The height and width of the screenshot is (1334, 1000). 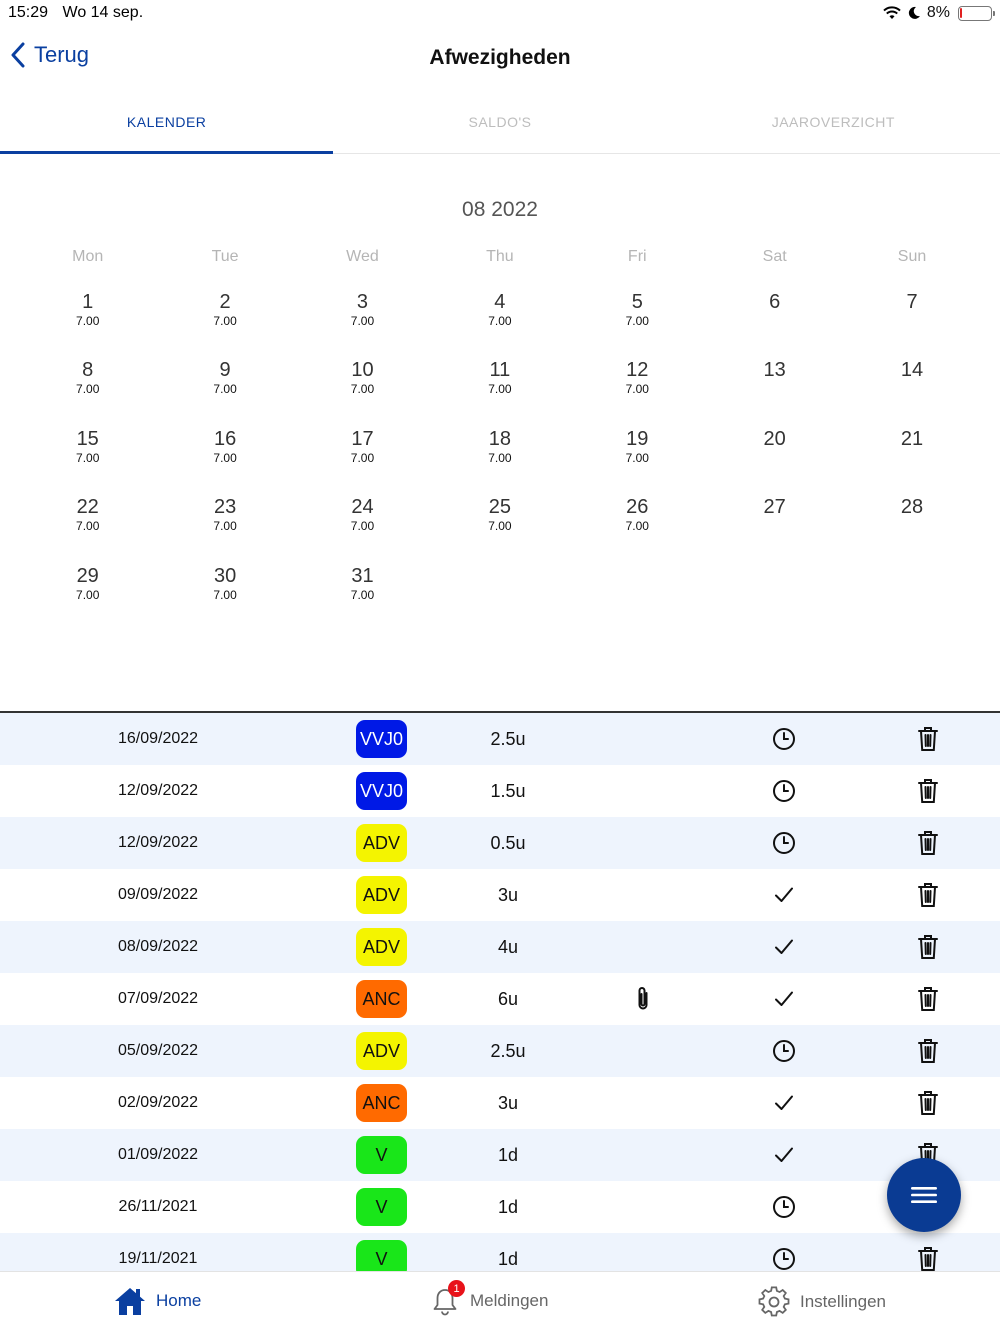 I want to click on calendar-day: 11 7.00, so click(x=499, y=392).